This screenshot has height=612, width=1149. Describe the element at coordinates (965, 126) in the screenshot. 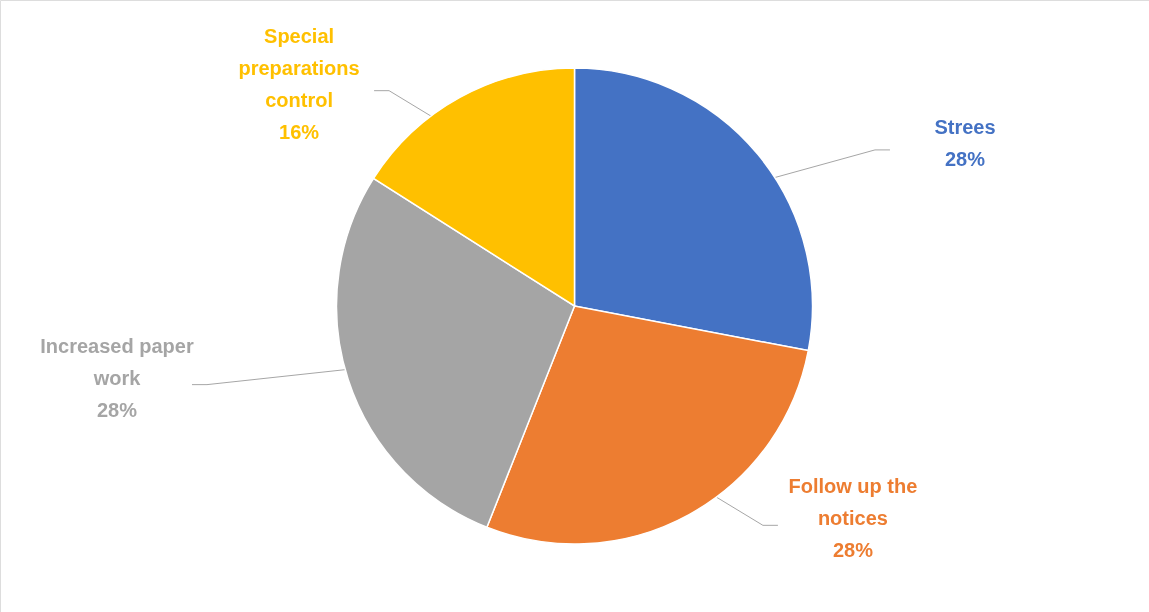

I see `slice-label: Strees` at that location.